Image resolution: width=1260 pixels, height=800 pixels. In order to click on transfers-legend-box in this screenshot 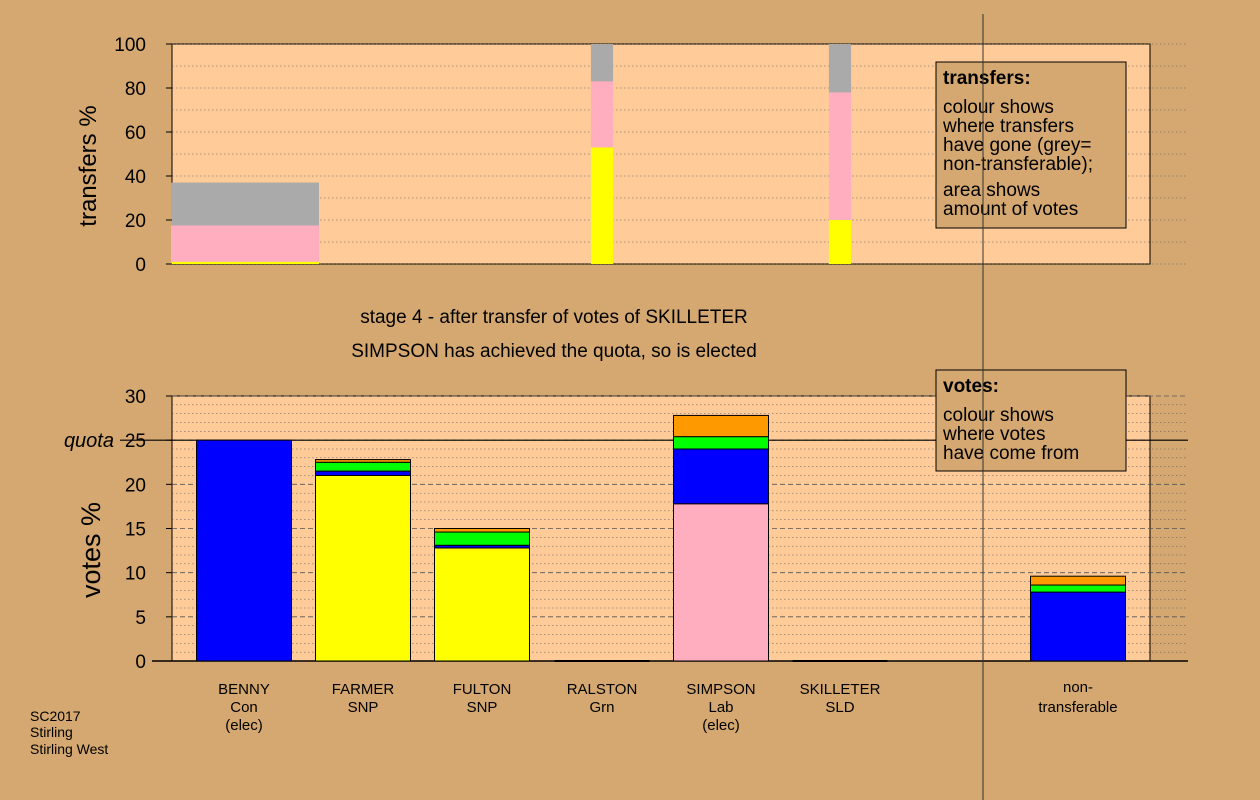, I will do `click(1031, 145)`.